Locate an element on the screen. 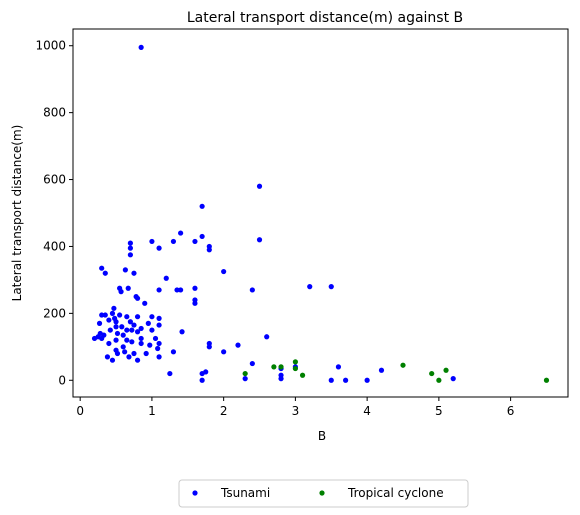  y-axis: 0 200 400 600 800 1000 is located at coordinates (54, 213).